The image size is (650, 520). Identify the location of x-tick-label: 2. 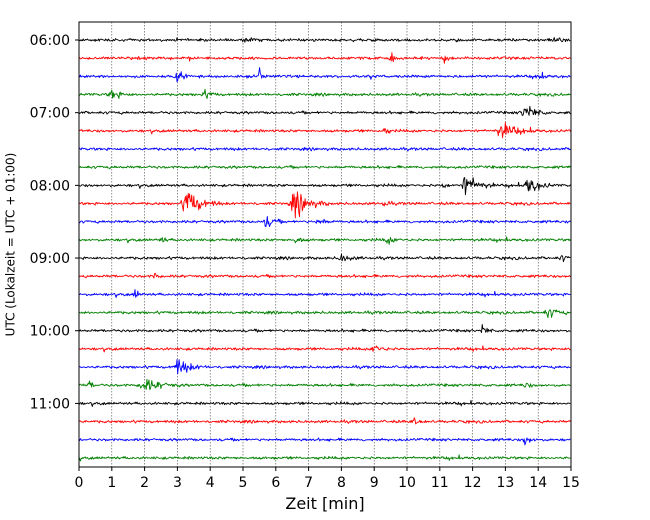
(144, 483).